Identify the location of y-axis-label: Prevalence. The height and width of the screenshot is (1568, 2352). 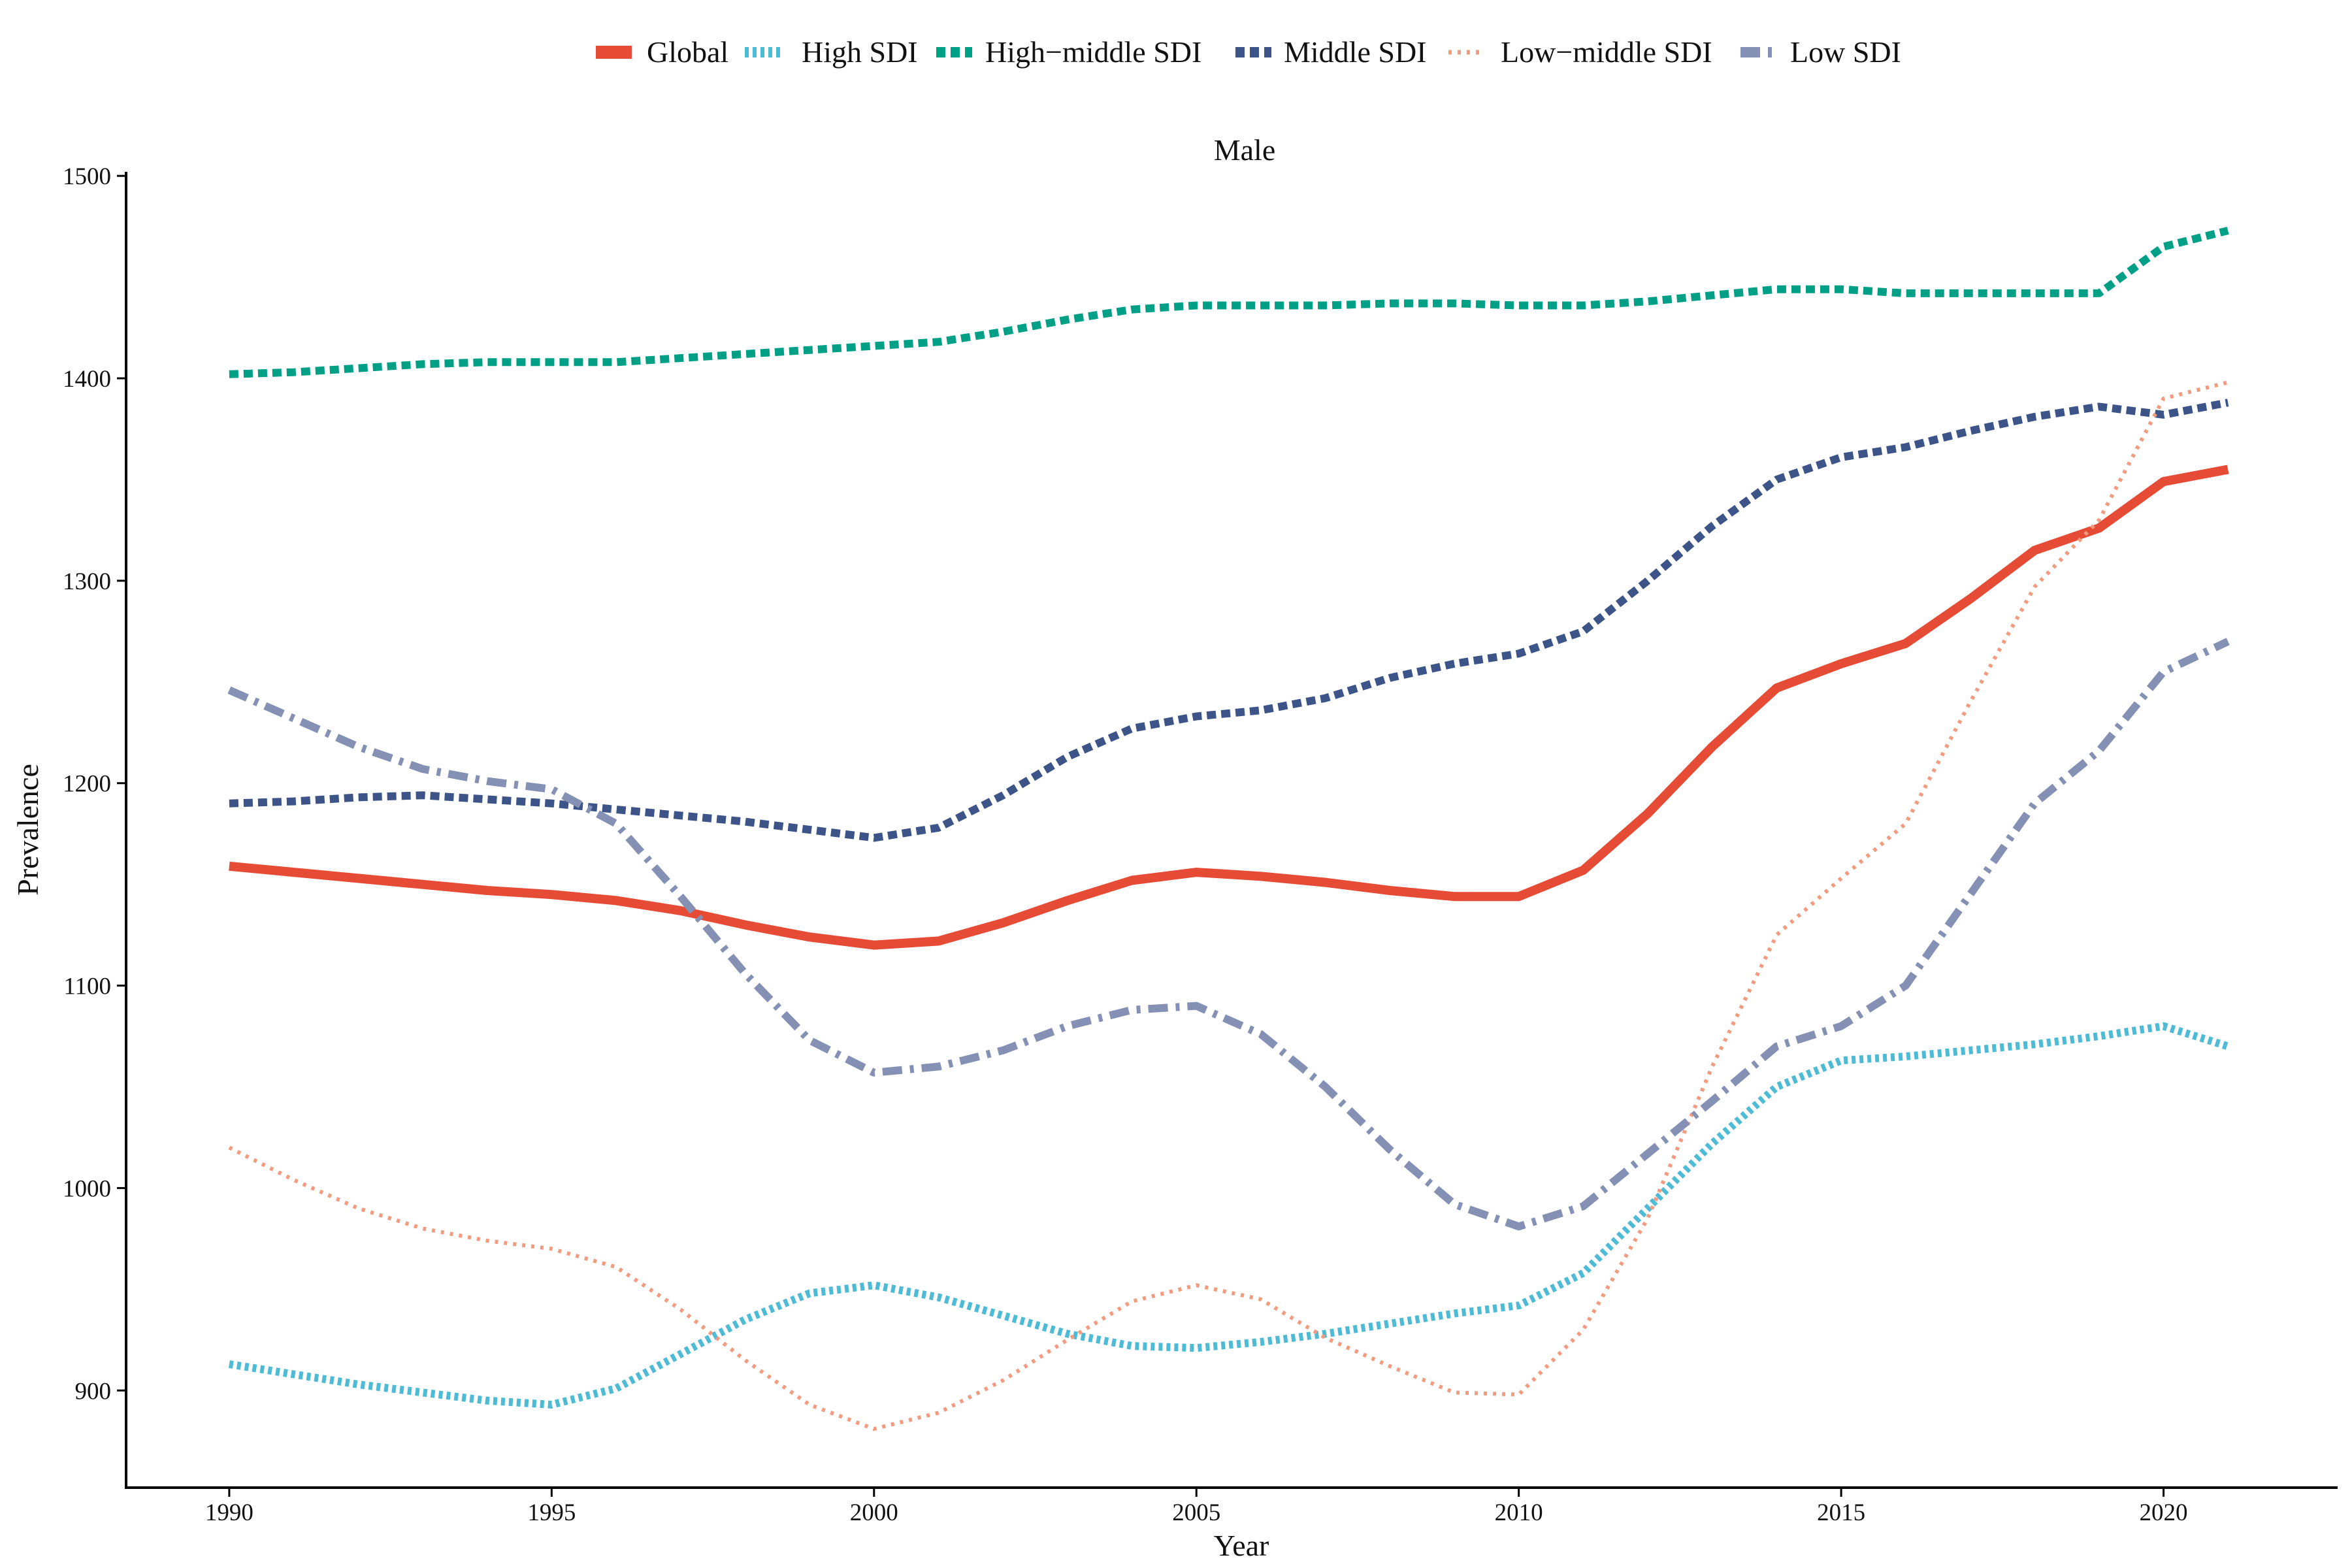
(27, 830).